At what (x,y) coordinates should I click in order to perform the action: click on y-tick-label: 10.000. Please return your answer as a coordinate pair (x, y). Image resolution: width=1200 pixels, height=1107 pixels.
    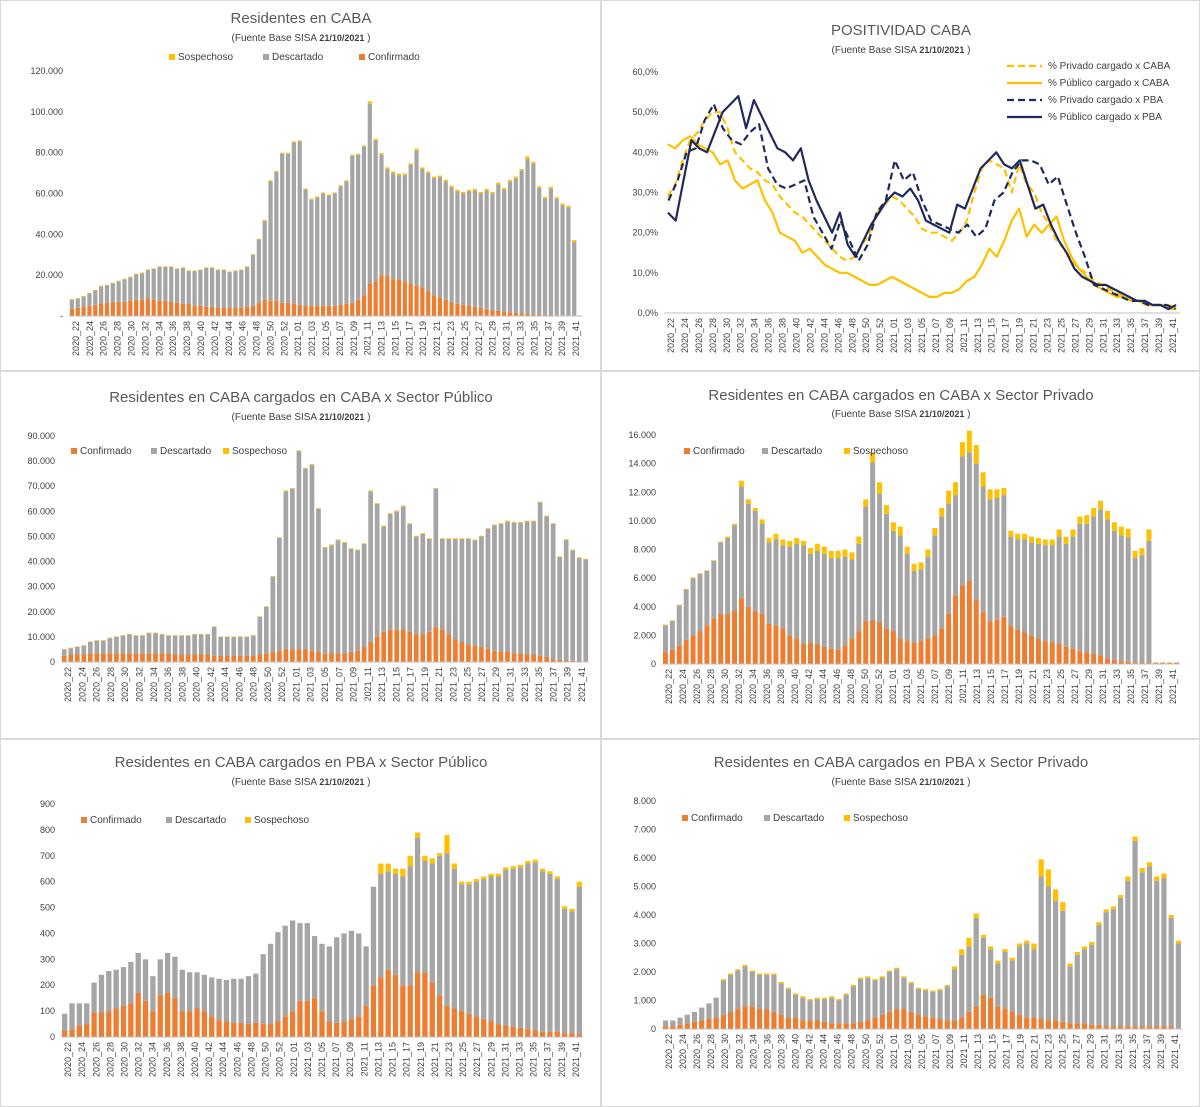
    Looking at the image, I should click on (642, 521).